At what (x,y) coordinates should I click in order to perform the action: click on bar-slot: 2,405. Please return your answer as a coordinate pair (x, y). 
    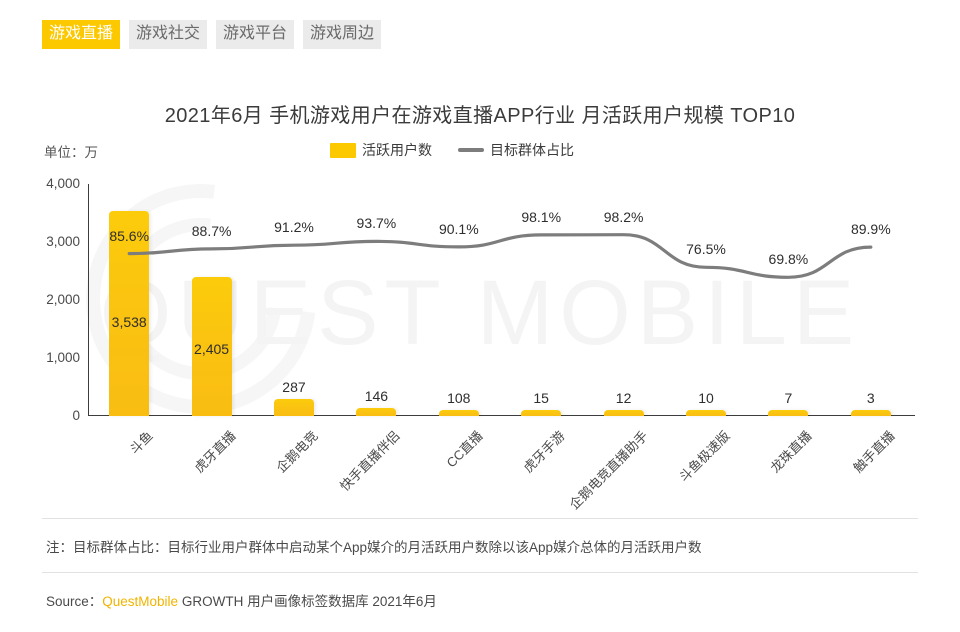
    Looking at the image, I should click on (211, 300).